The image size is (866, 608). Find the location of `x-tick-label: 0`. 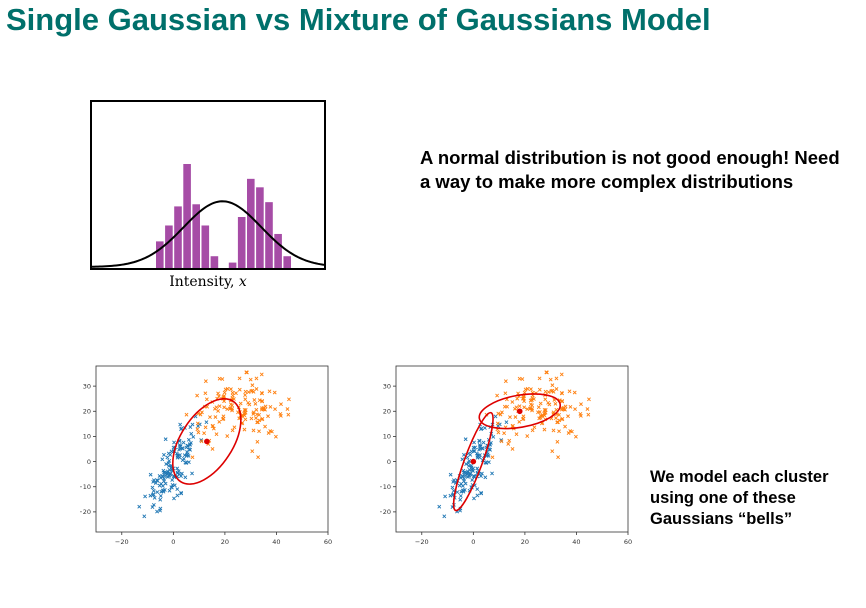

x-tick-label: 0 is located at coordinates (173, 542).